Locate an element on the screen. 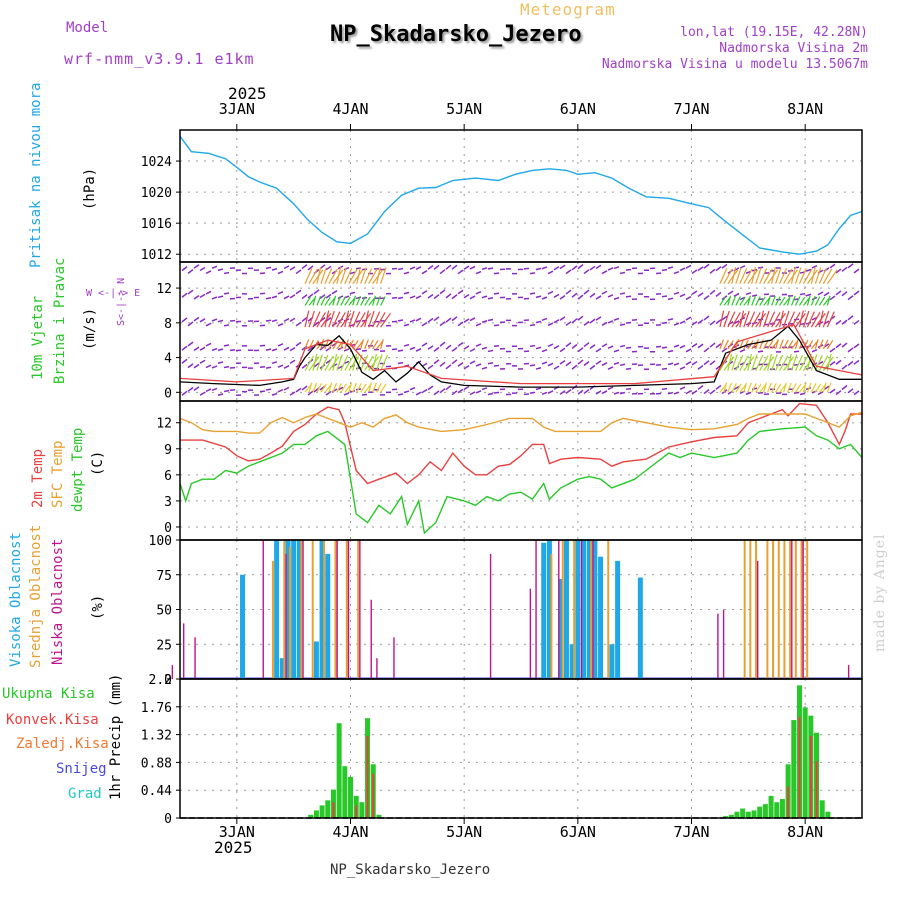 Image resolution: width=900 pixels, height=900 pixels. wind-speed-line is located at coordinates (520, 356).